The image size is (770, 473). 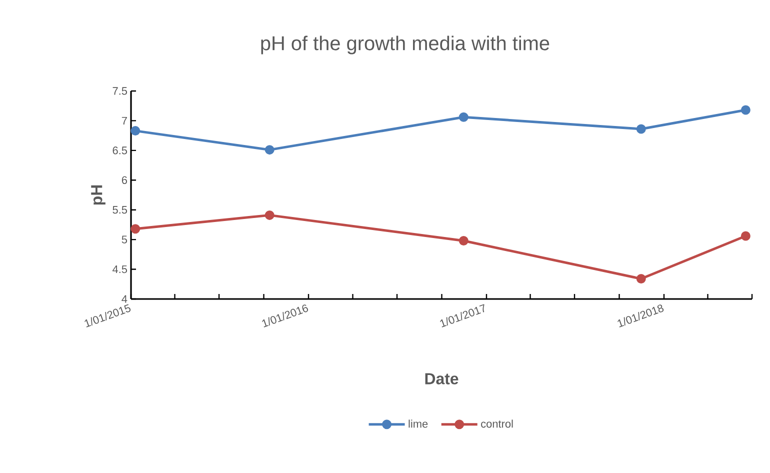 What do you see at coordinates (120, 91) in the screenshot?
I see `y-tick-label: 7.5` at bounding box center [120, 91].